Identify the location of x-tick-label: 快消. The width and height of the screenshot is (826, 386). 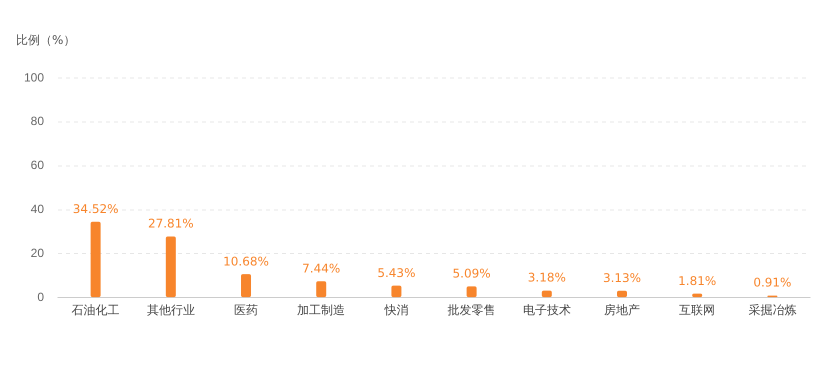
(395, 310).